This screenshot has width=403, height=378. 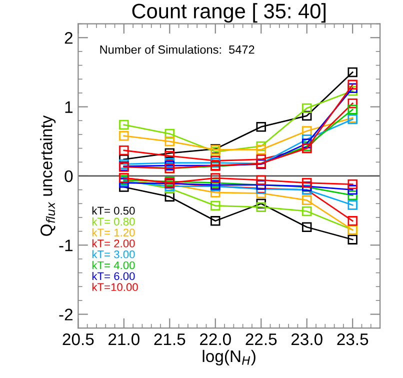 I want to click on text: kT= 4.00, so click(x=113, y=265).